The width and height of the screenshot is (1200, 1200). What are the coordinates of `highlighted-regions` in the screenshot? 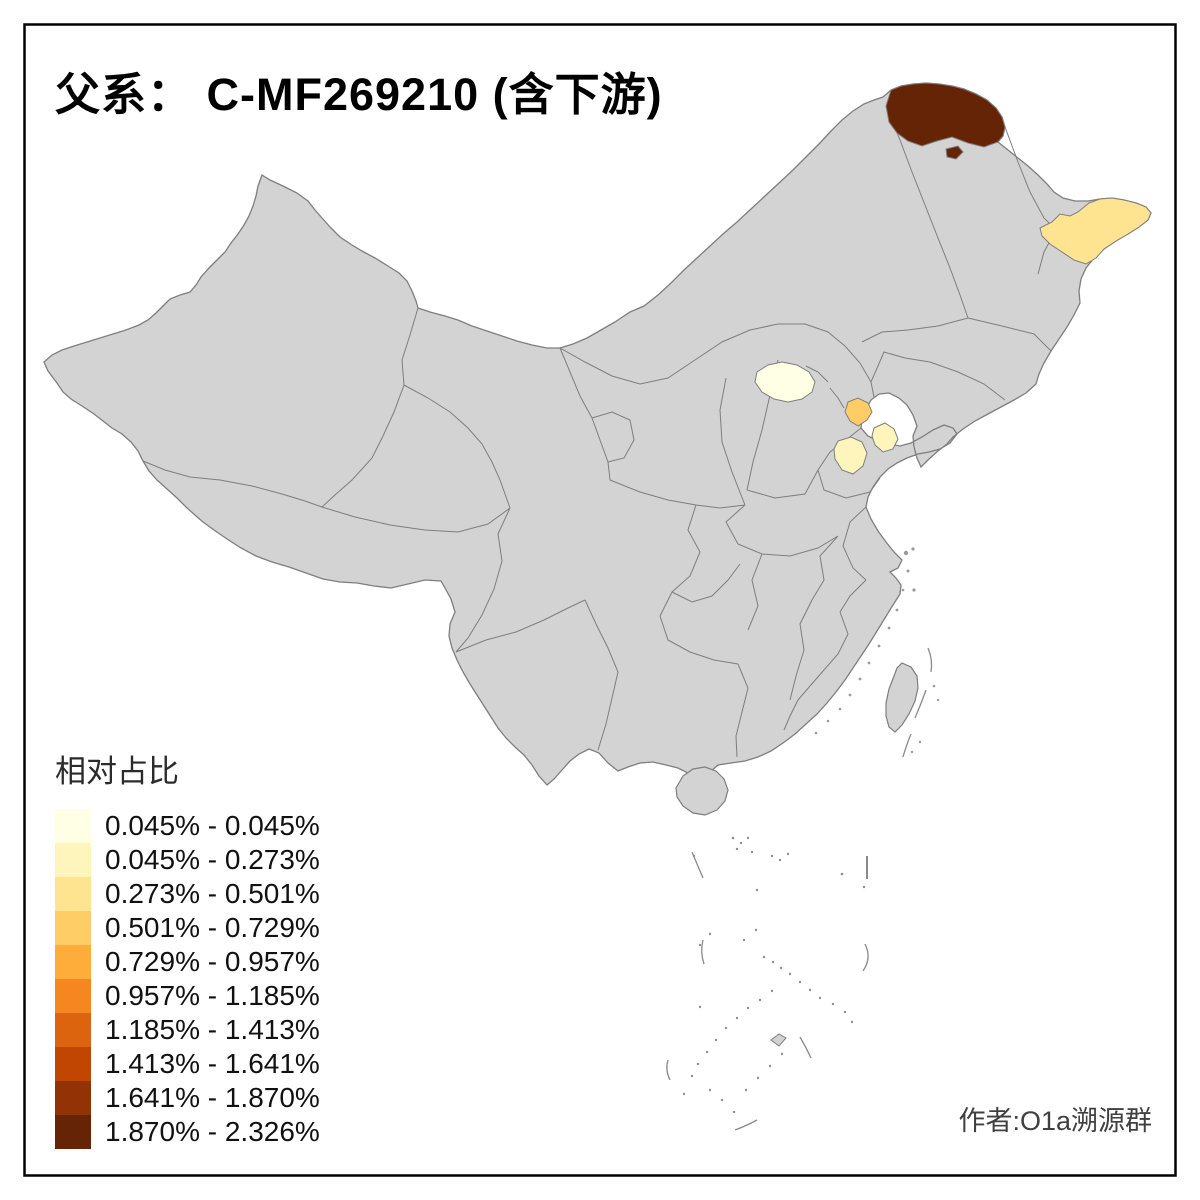 It's located at (953, 278).